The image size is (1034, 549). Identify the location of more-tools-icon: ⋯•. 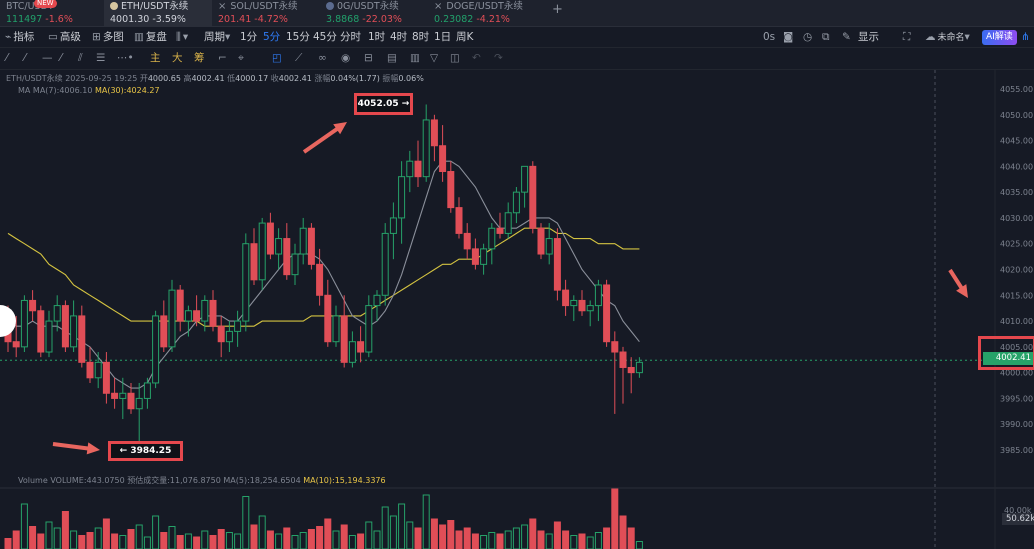
(125, 58).